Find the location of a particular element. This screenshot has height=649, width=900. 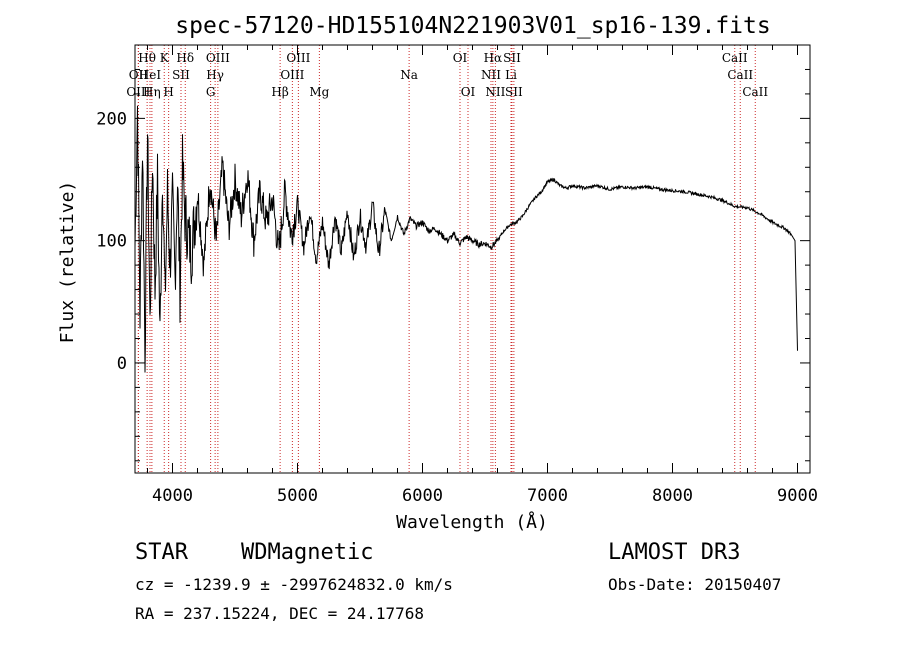

class-label: STAR is located at coordinates (162, 552).